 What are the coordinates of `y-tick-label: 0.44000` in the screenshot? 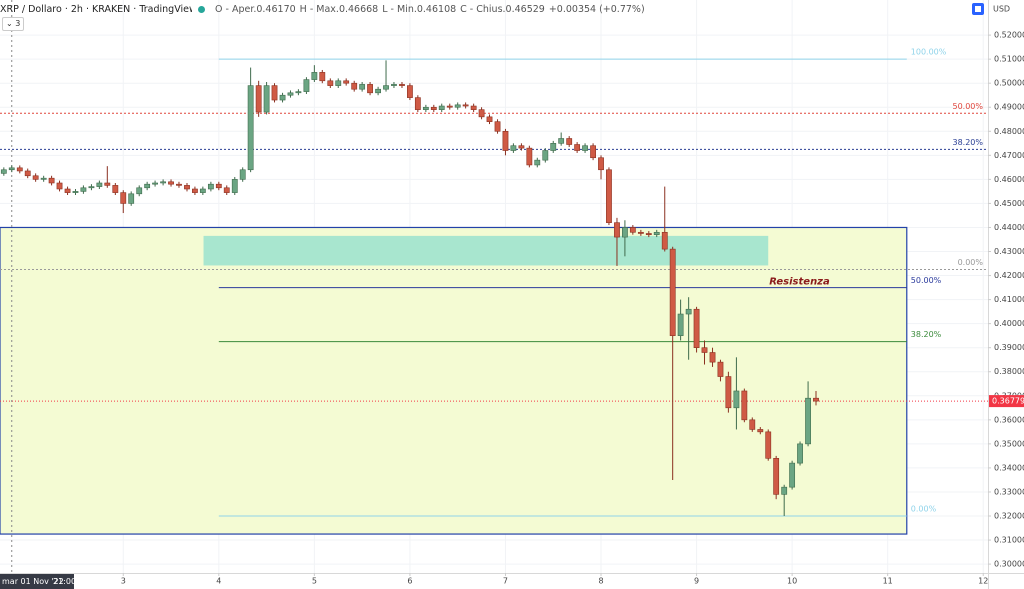 It's located at (1009, 227).